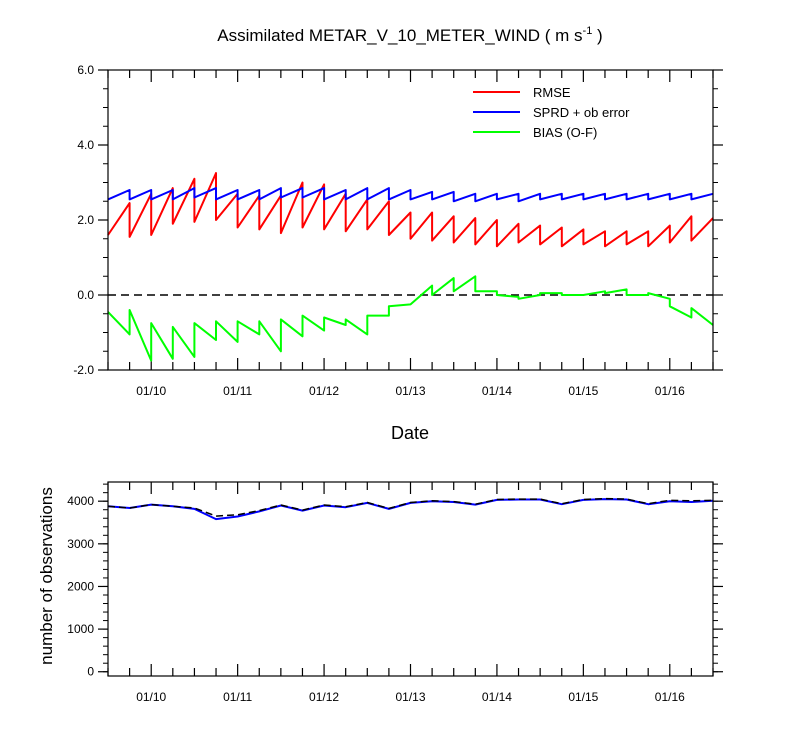 The image size is (800, 750). What do you see at coordinates (80, 544) in the screenshot?
I see `y-tick-label: 3000` at bounding box center [80, 544].